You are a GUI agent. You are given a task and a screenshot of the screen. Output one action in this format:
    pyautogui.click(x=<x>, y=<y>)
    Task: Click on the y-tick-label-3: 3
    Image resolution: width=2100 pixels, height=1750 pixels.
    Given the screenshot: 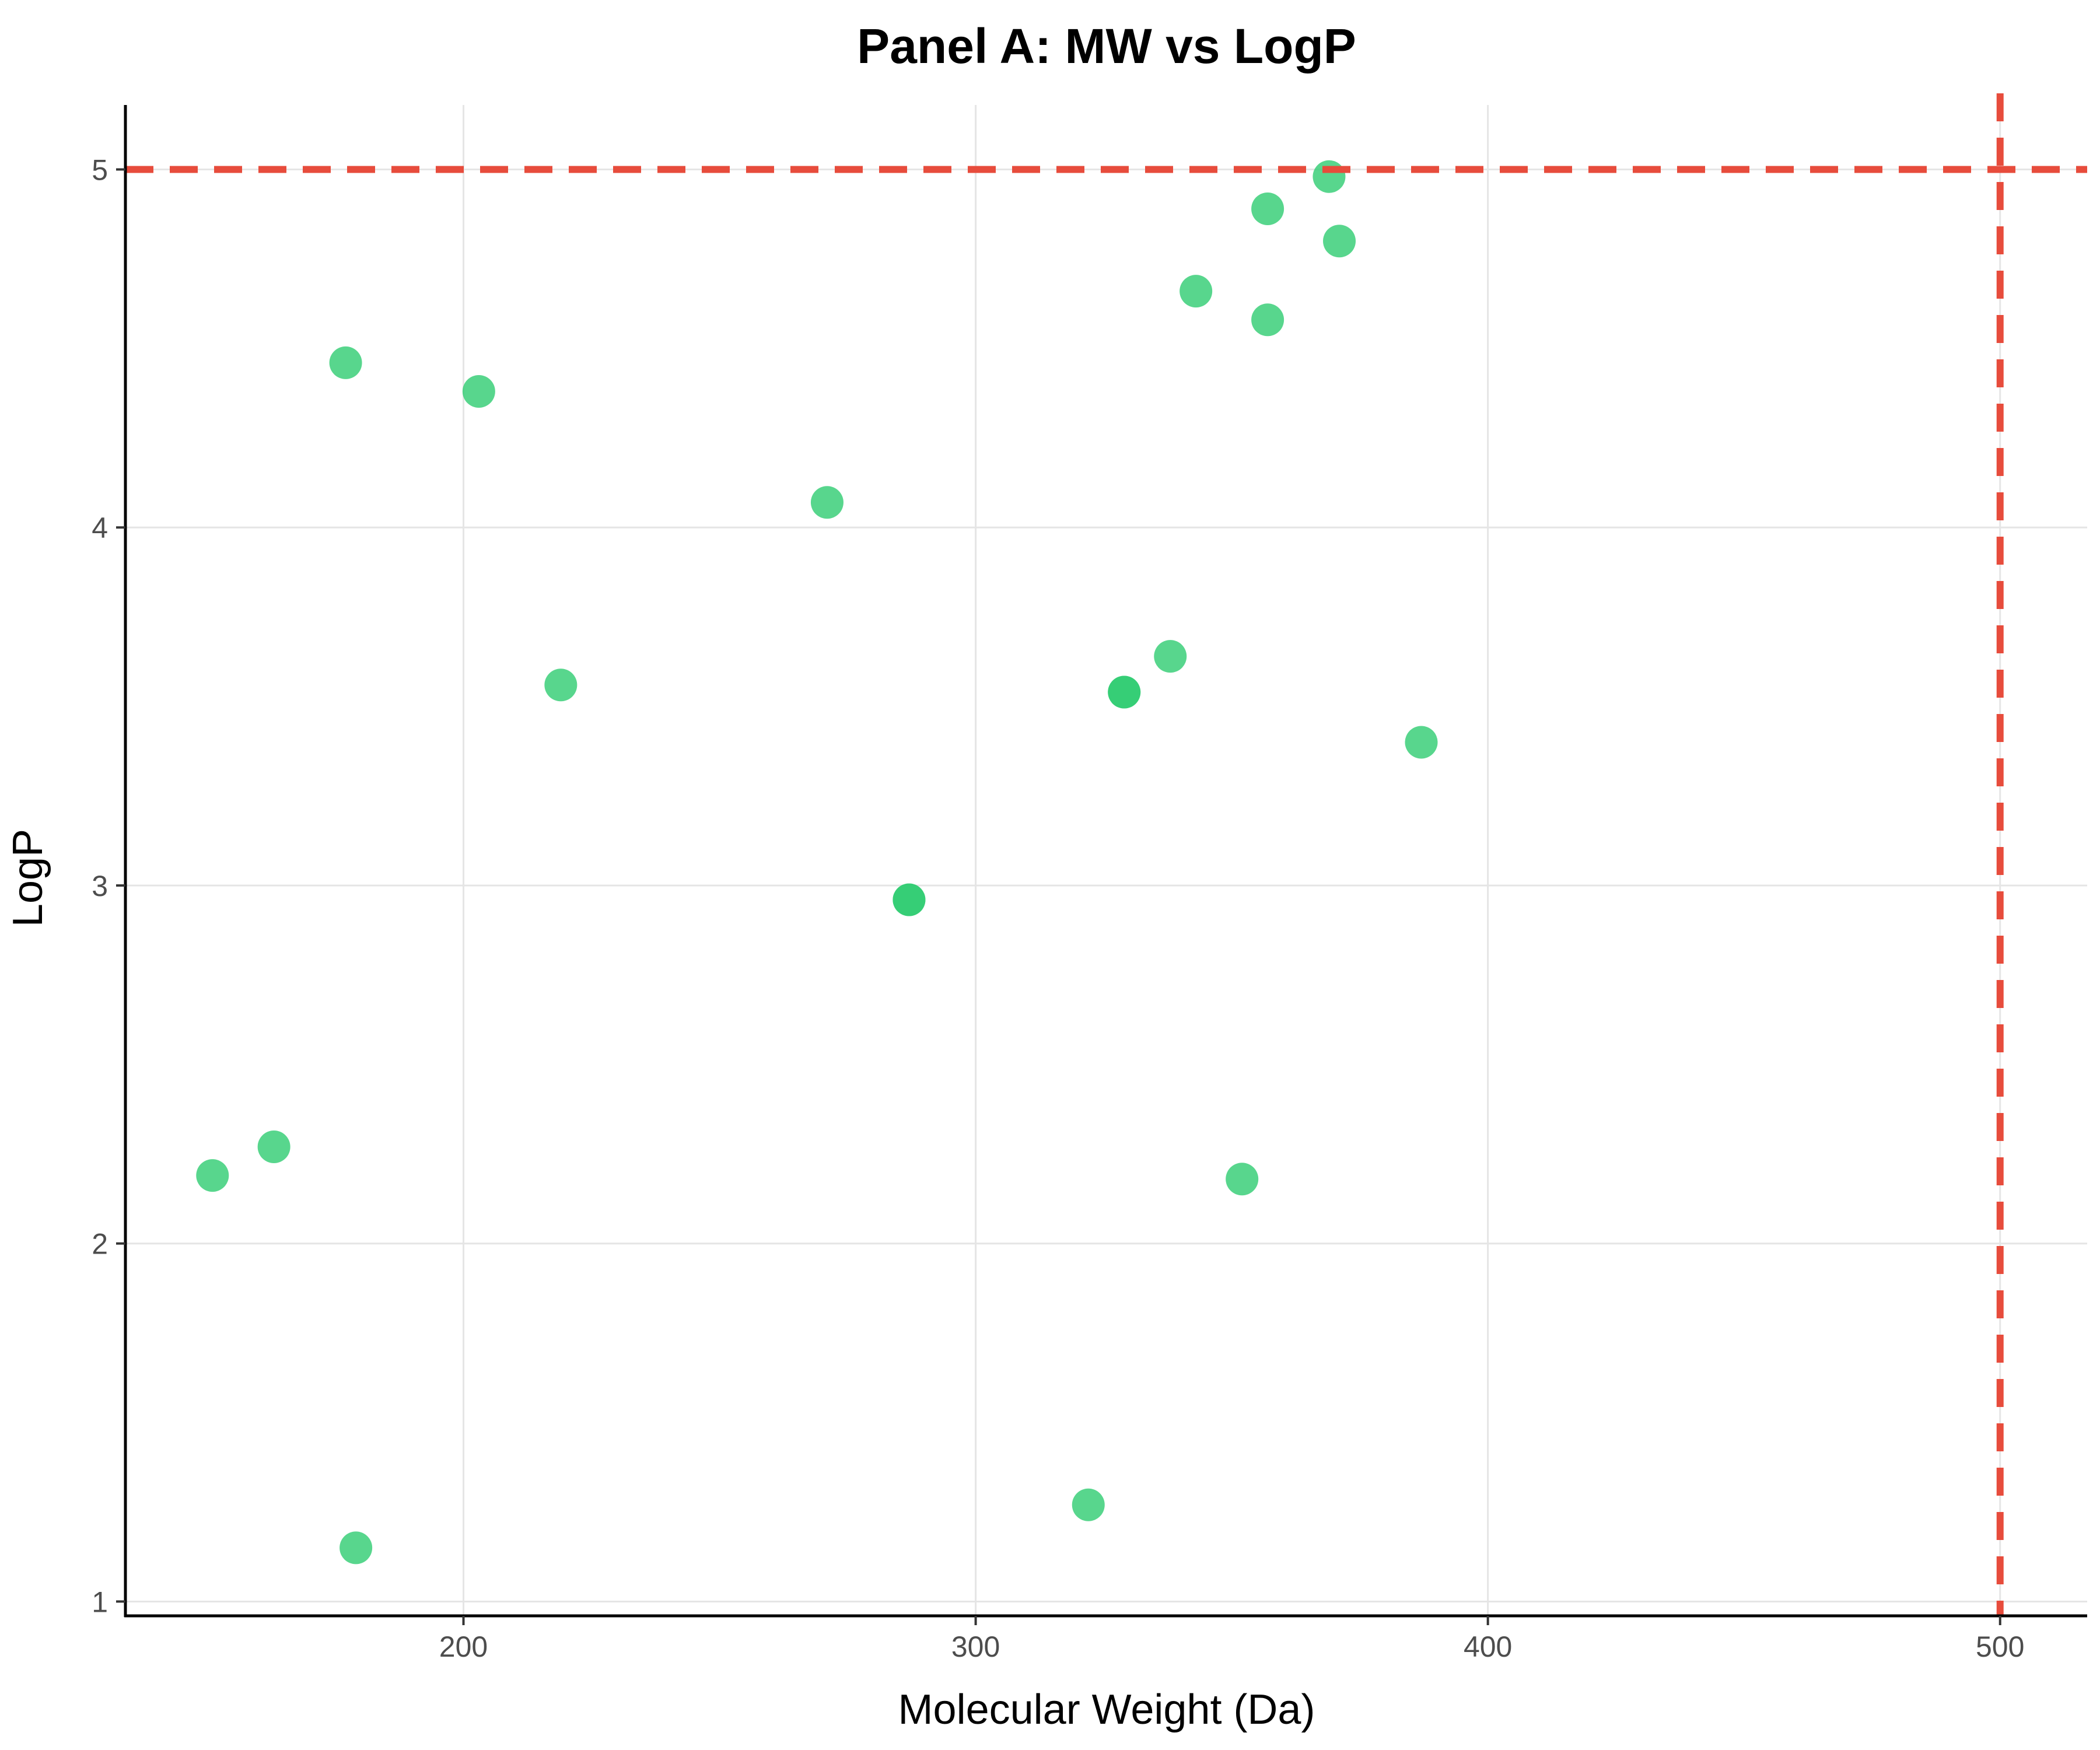 What is the action you would take?
    pyautogui.click(x=100, y=886)
    